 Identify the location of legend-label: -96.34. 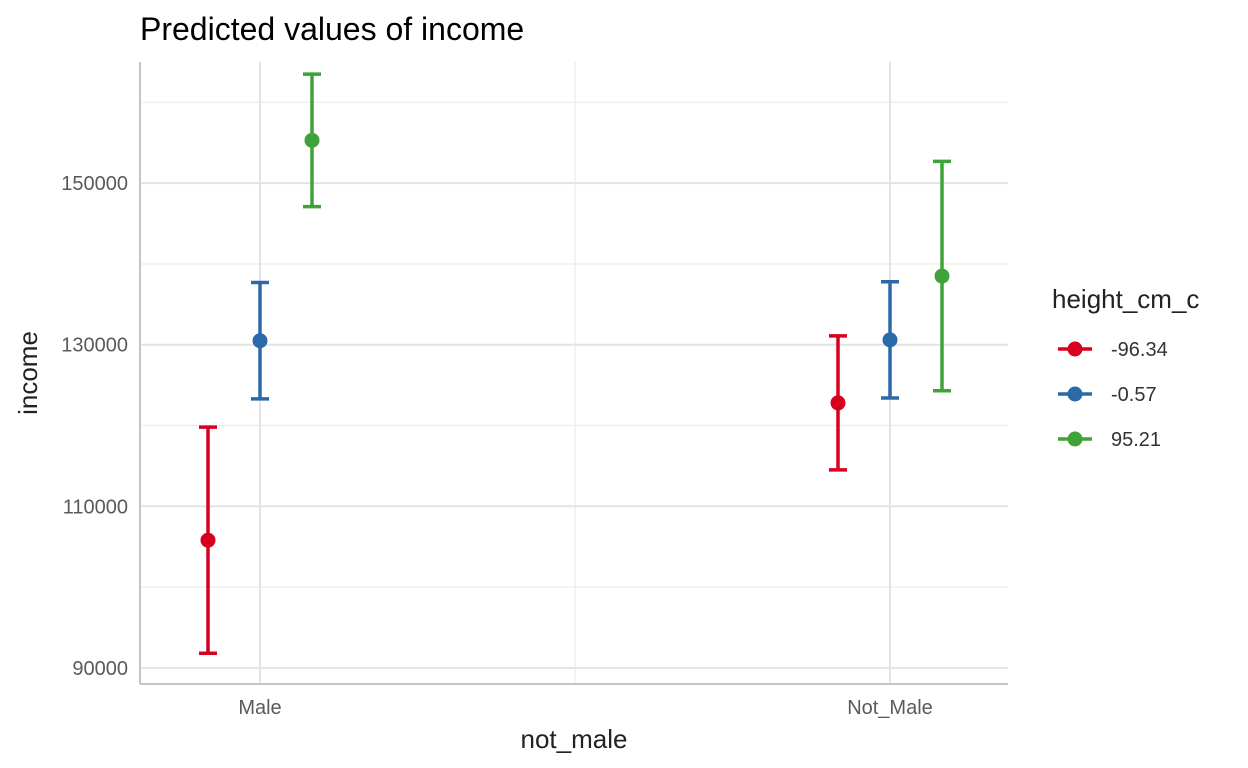
(1139, 350).